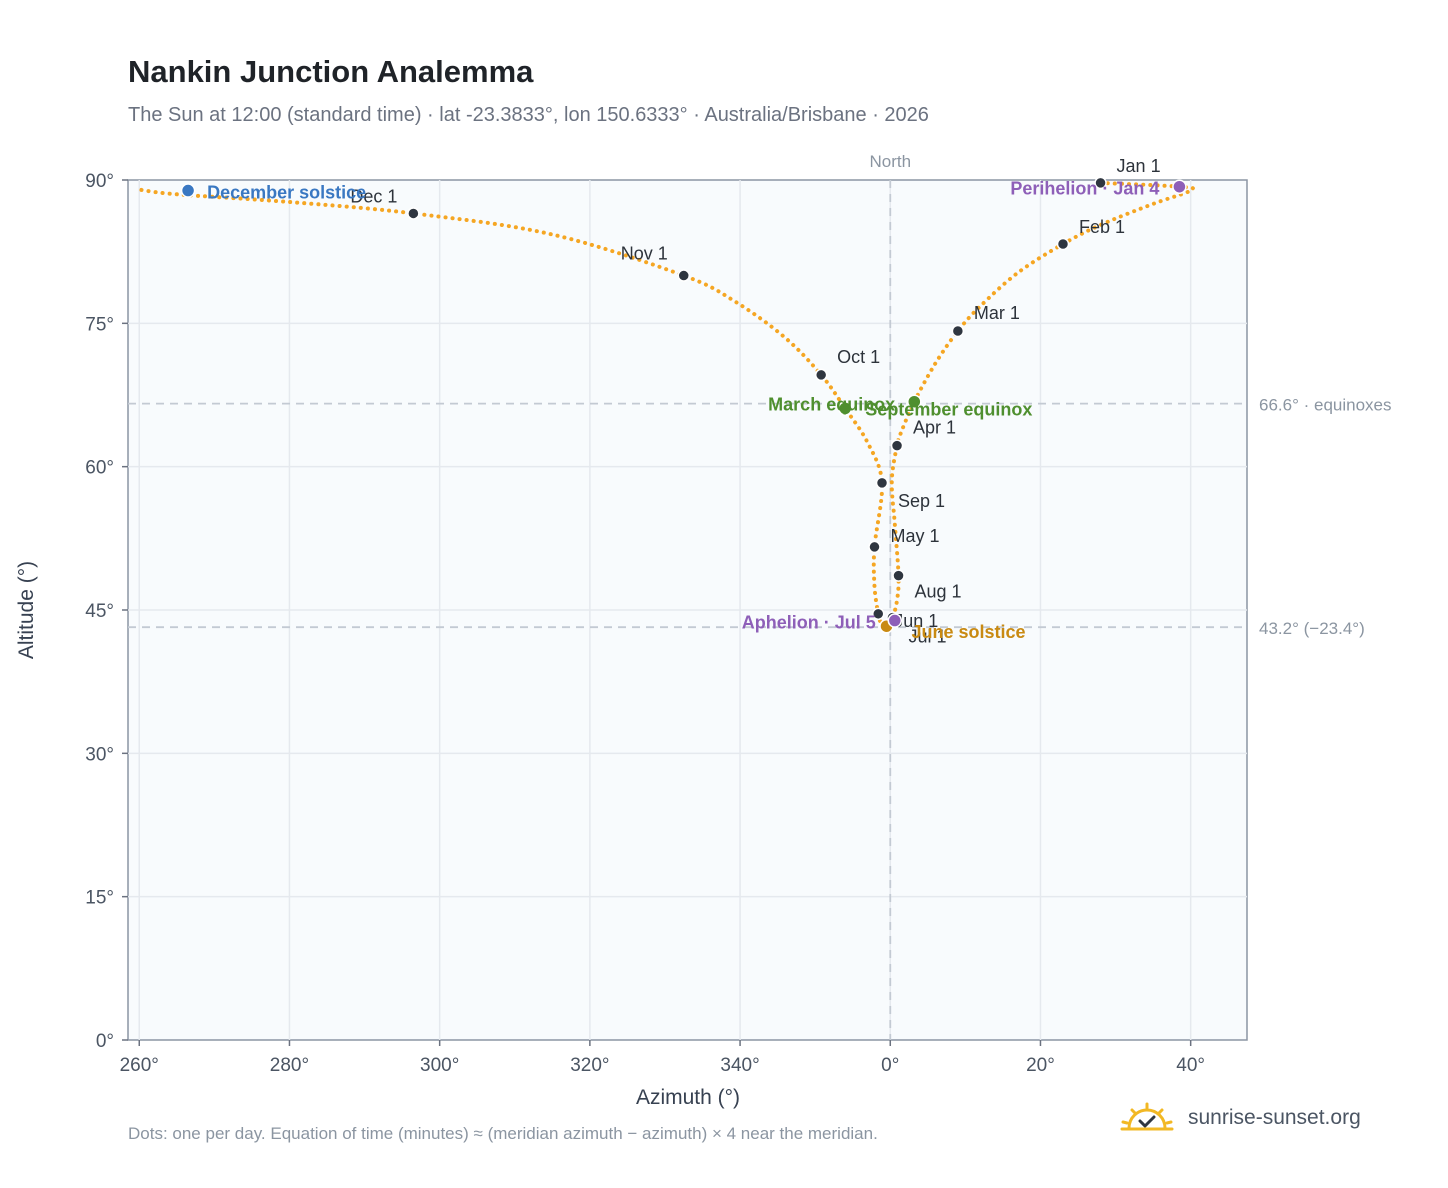 The width and height of the screenshot is (1448, 1188). I want to click on x-axis-label: Azimuth (°), so click(688, 1097).